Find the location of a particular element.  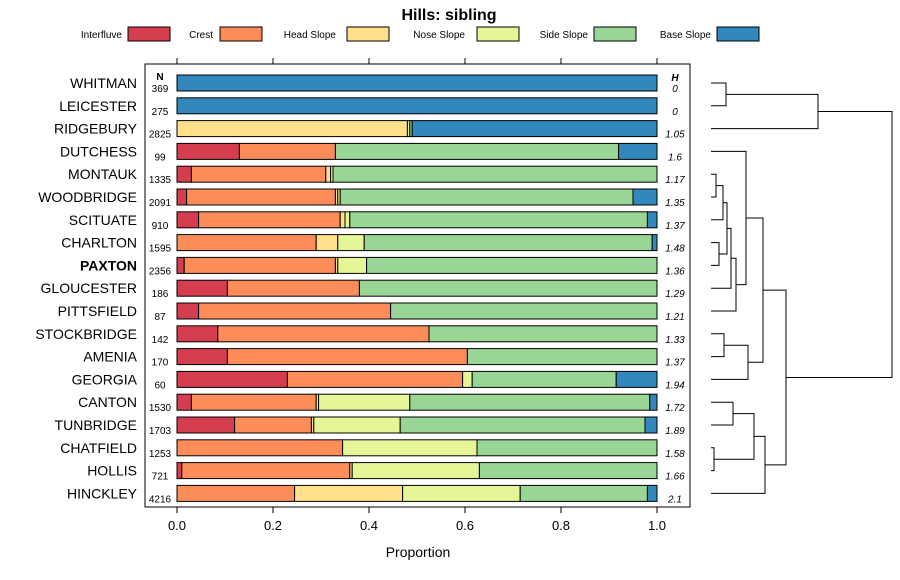

row-n: 186 is located at coordinates (160, 294).